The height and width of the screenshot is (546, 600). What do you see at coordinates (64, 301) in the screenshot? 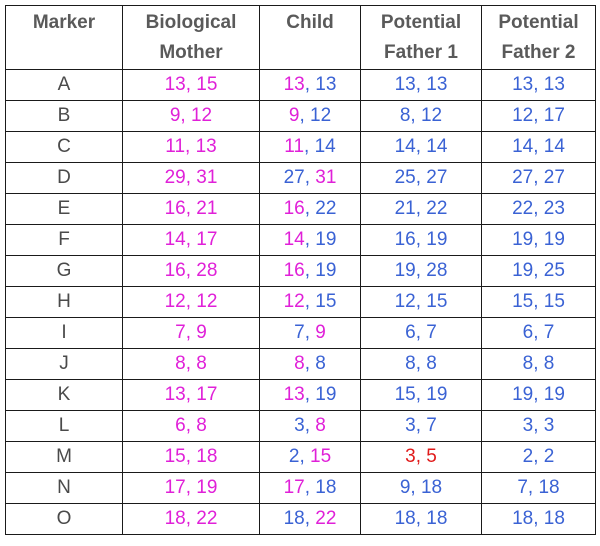
I see `marker-label: H` at bounding box center [64, 301].